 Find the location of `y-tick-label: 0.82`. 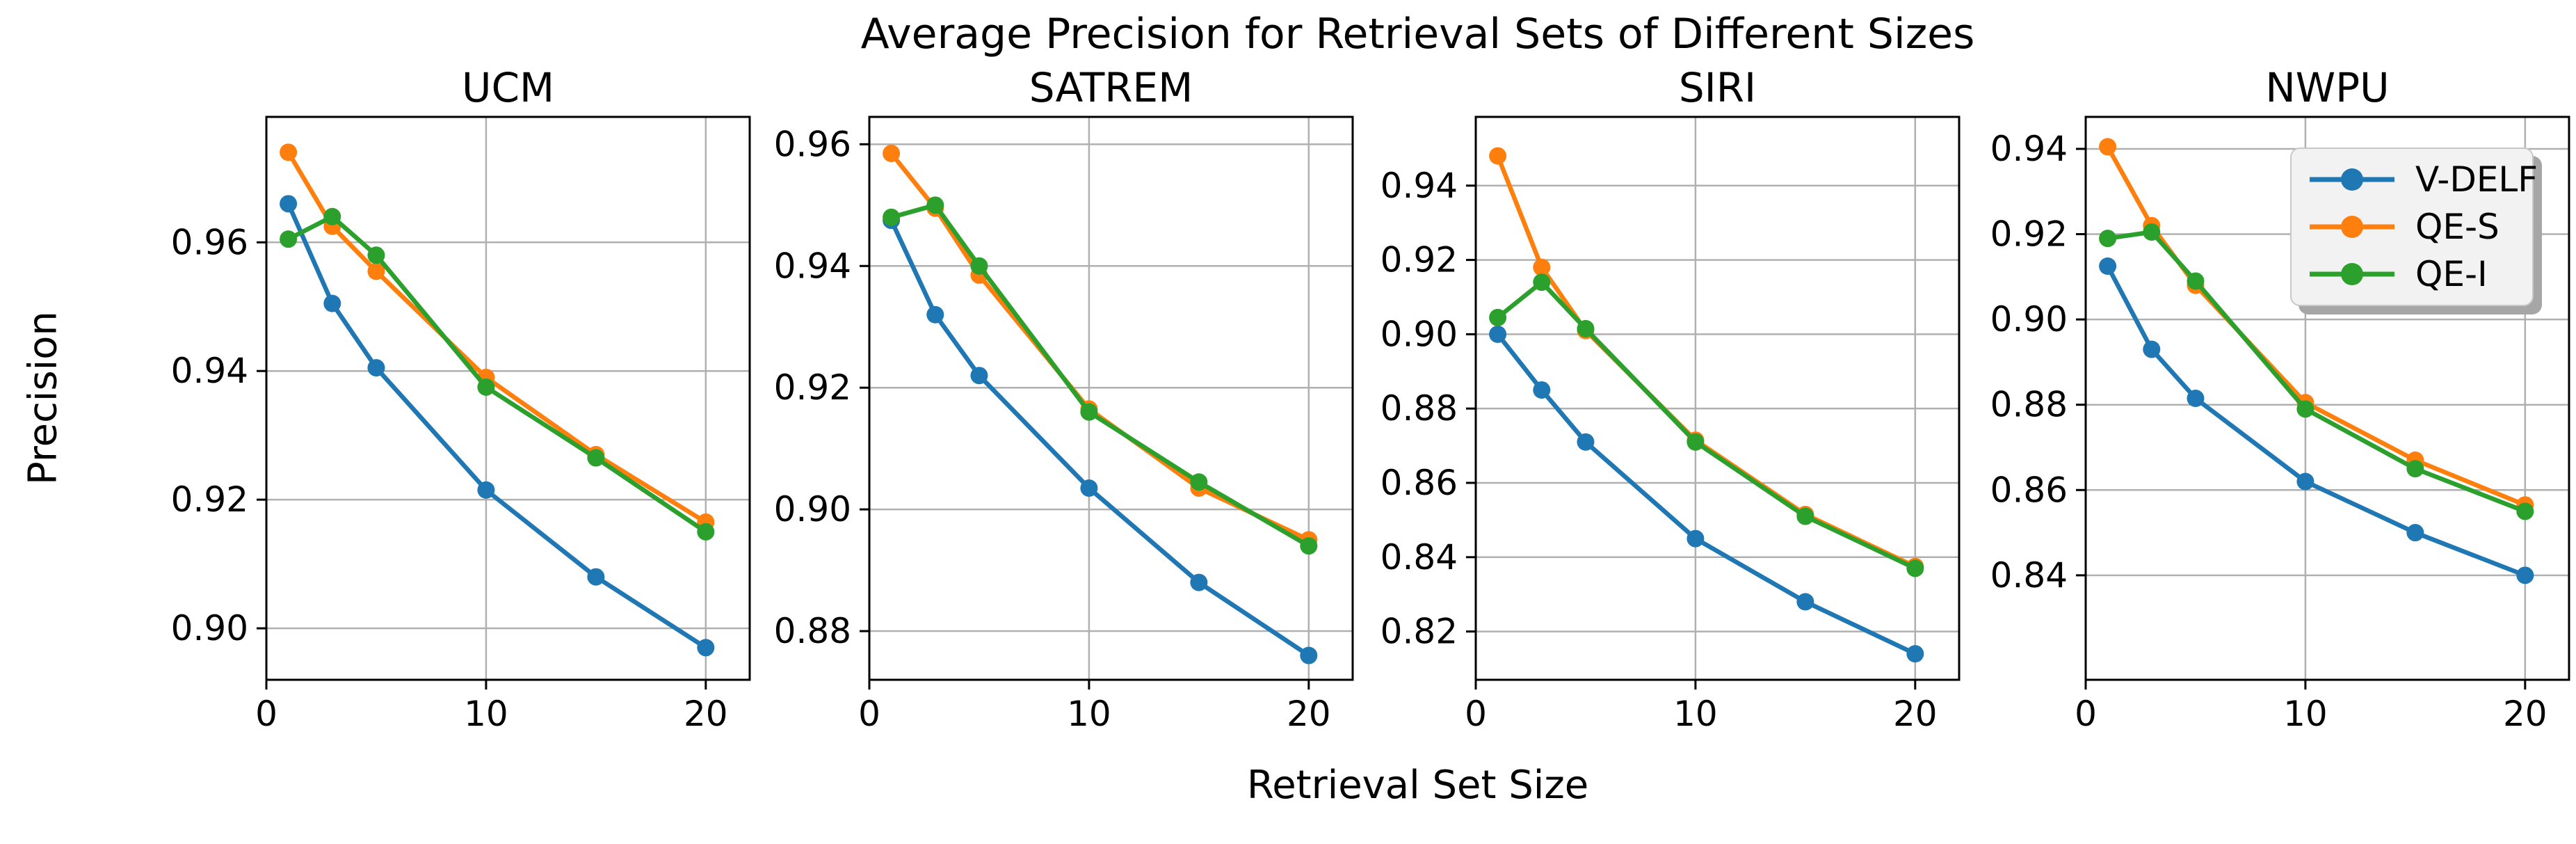

y-tick-label: 0.82 is located at coordinates (1419, 632).